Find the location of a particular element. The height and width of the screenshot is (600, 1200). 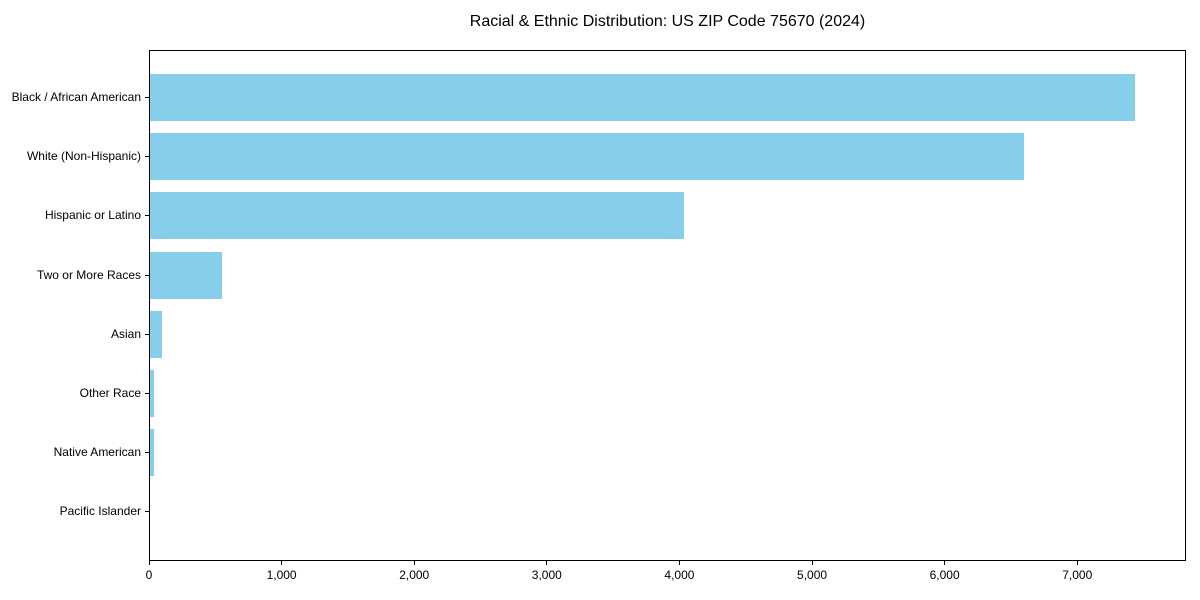

x-tick-label-7000: 7,000 is located at coordinates (1077, 575).